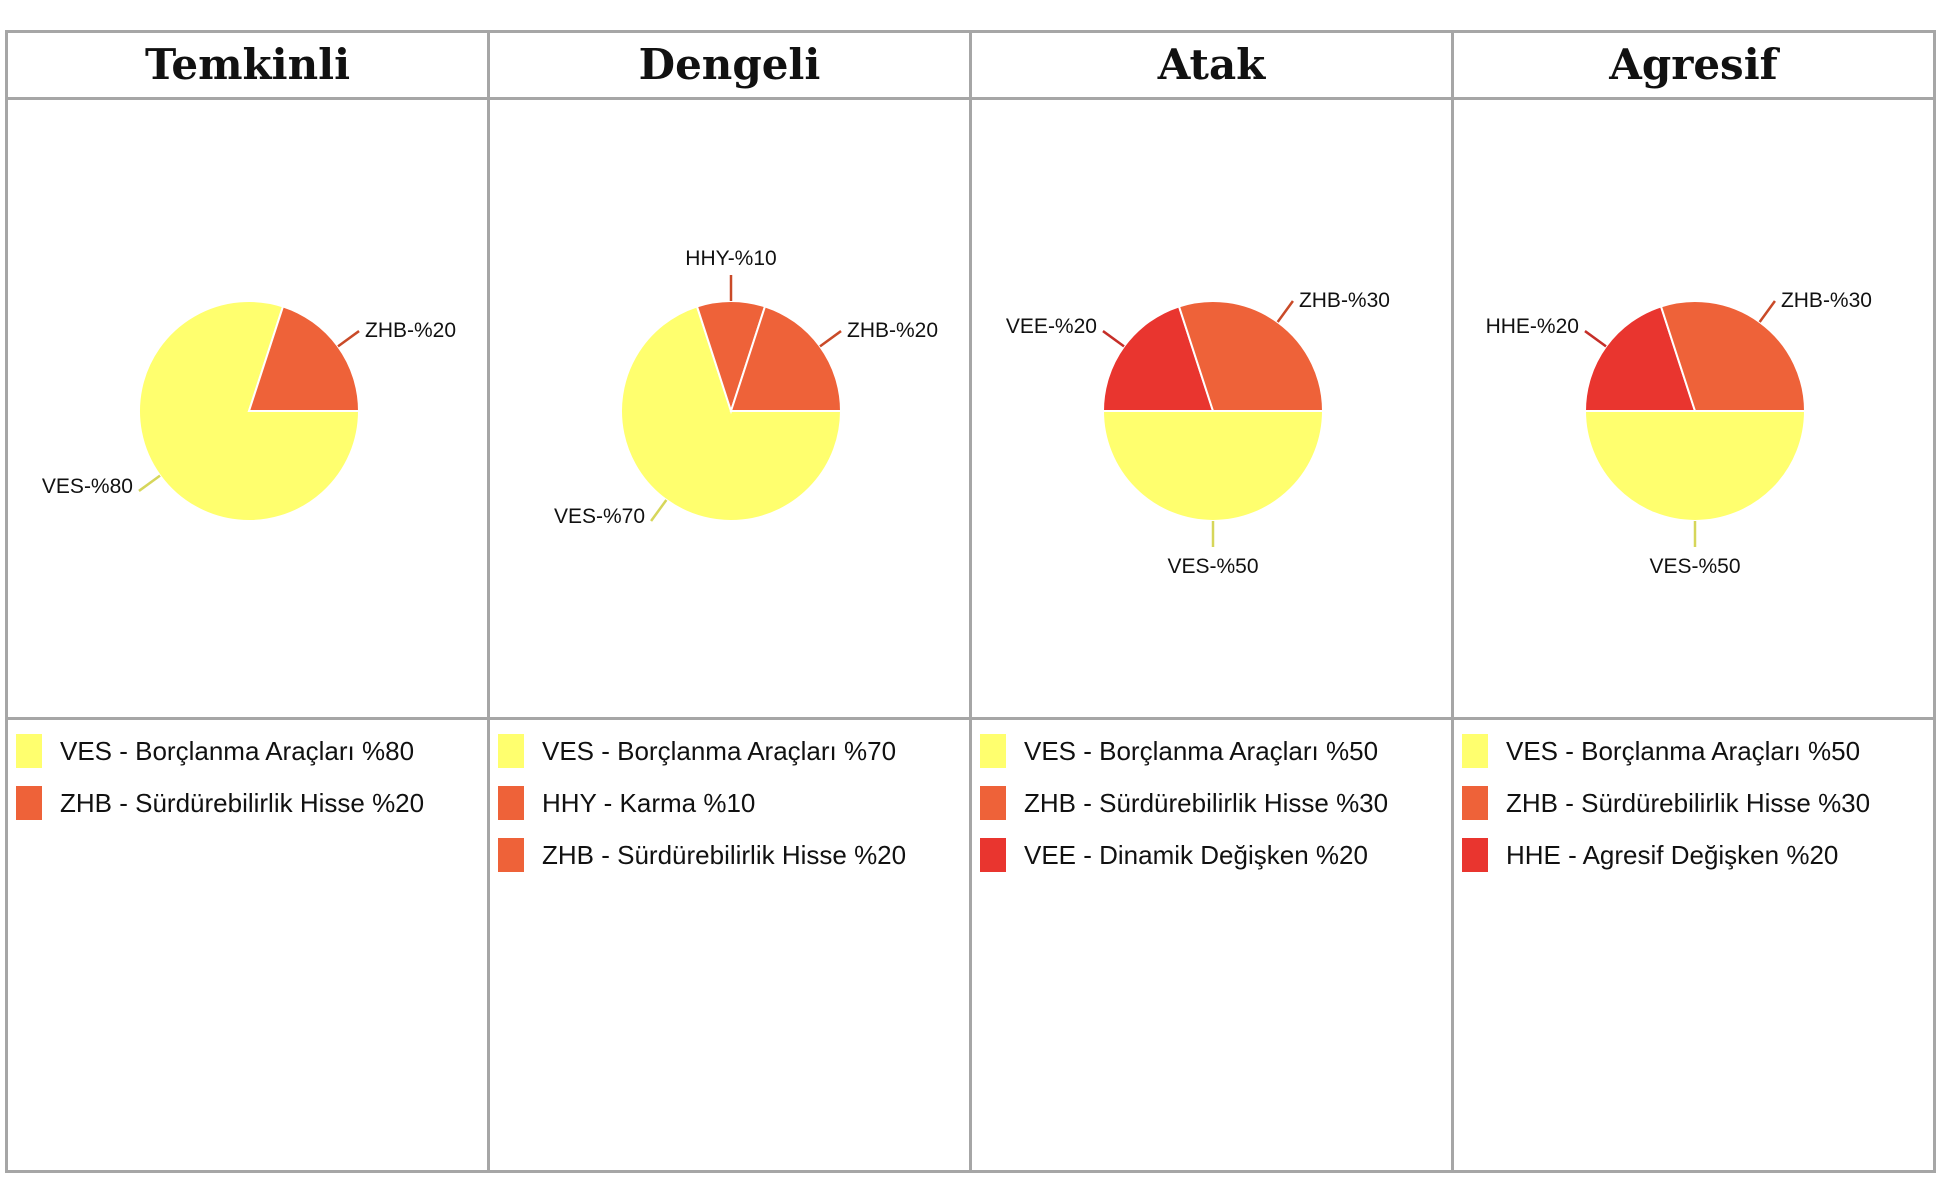  I want to click on pie-chart-dengeli: VES-%70 HHY-%10 ZHB-%20, so click(746, 387).